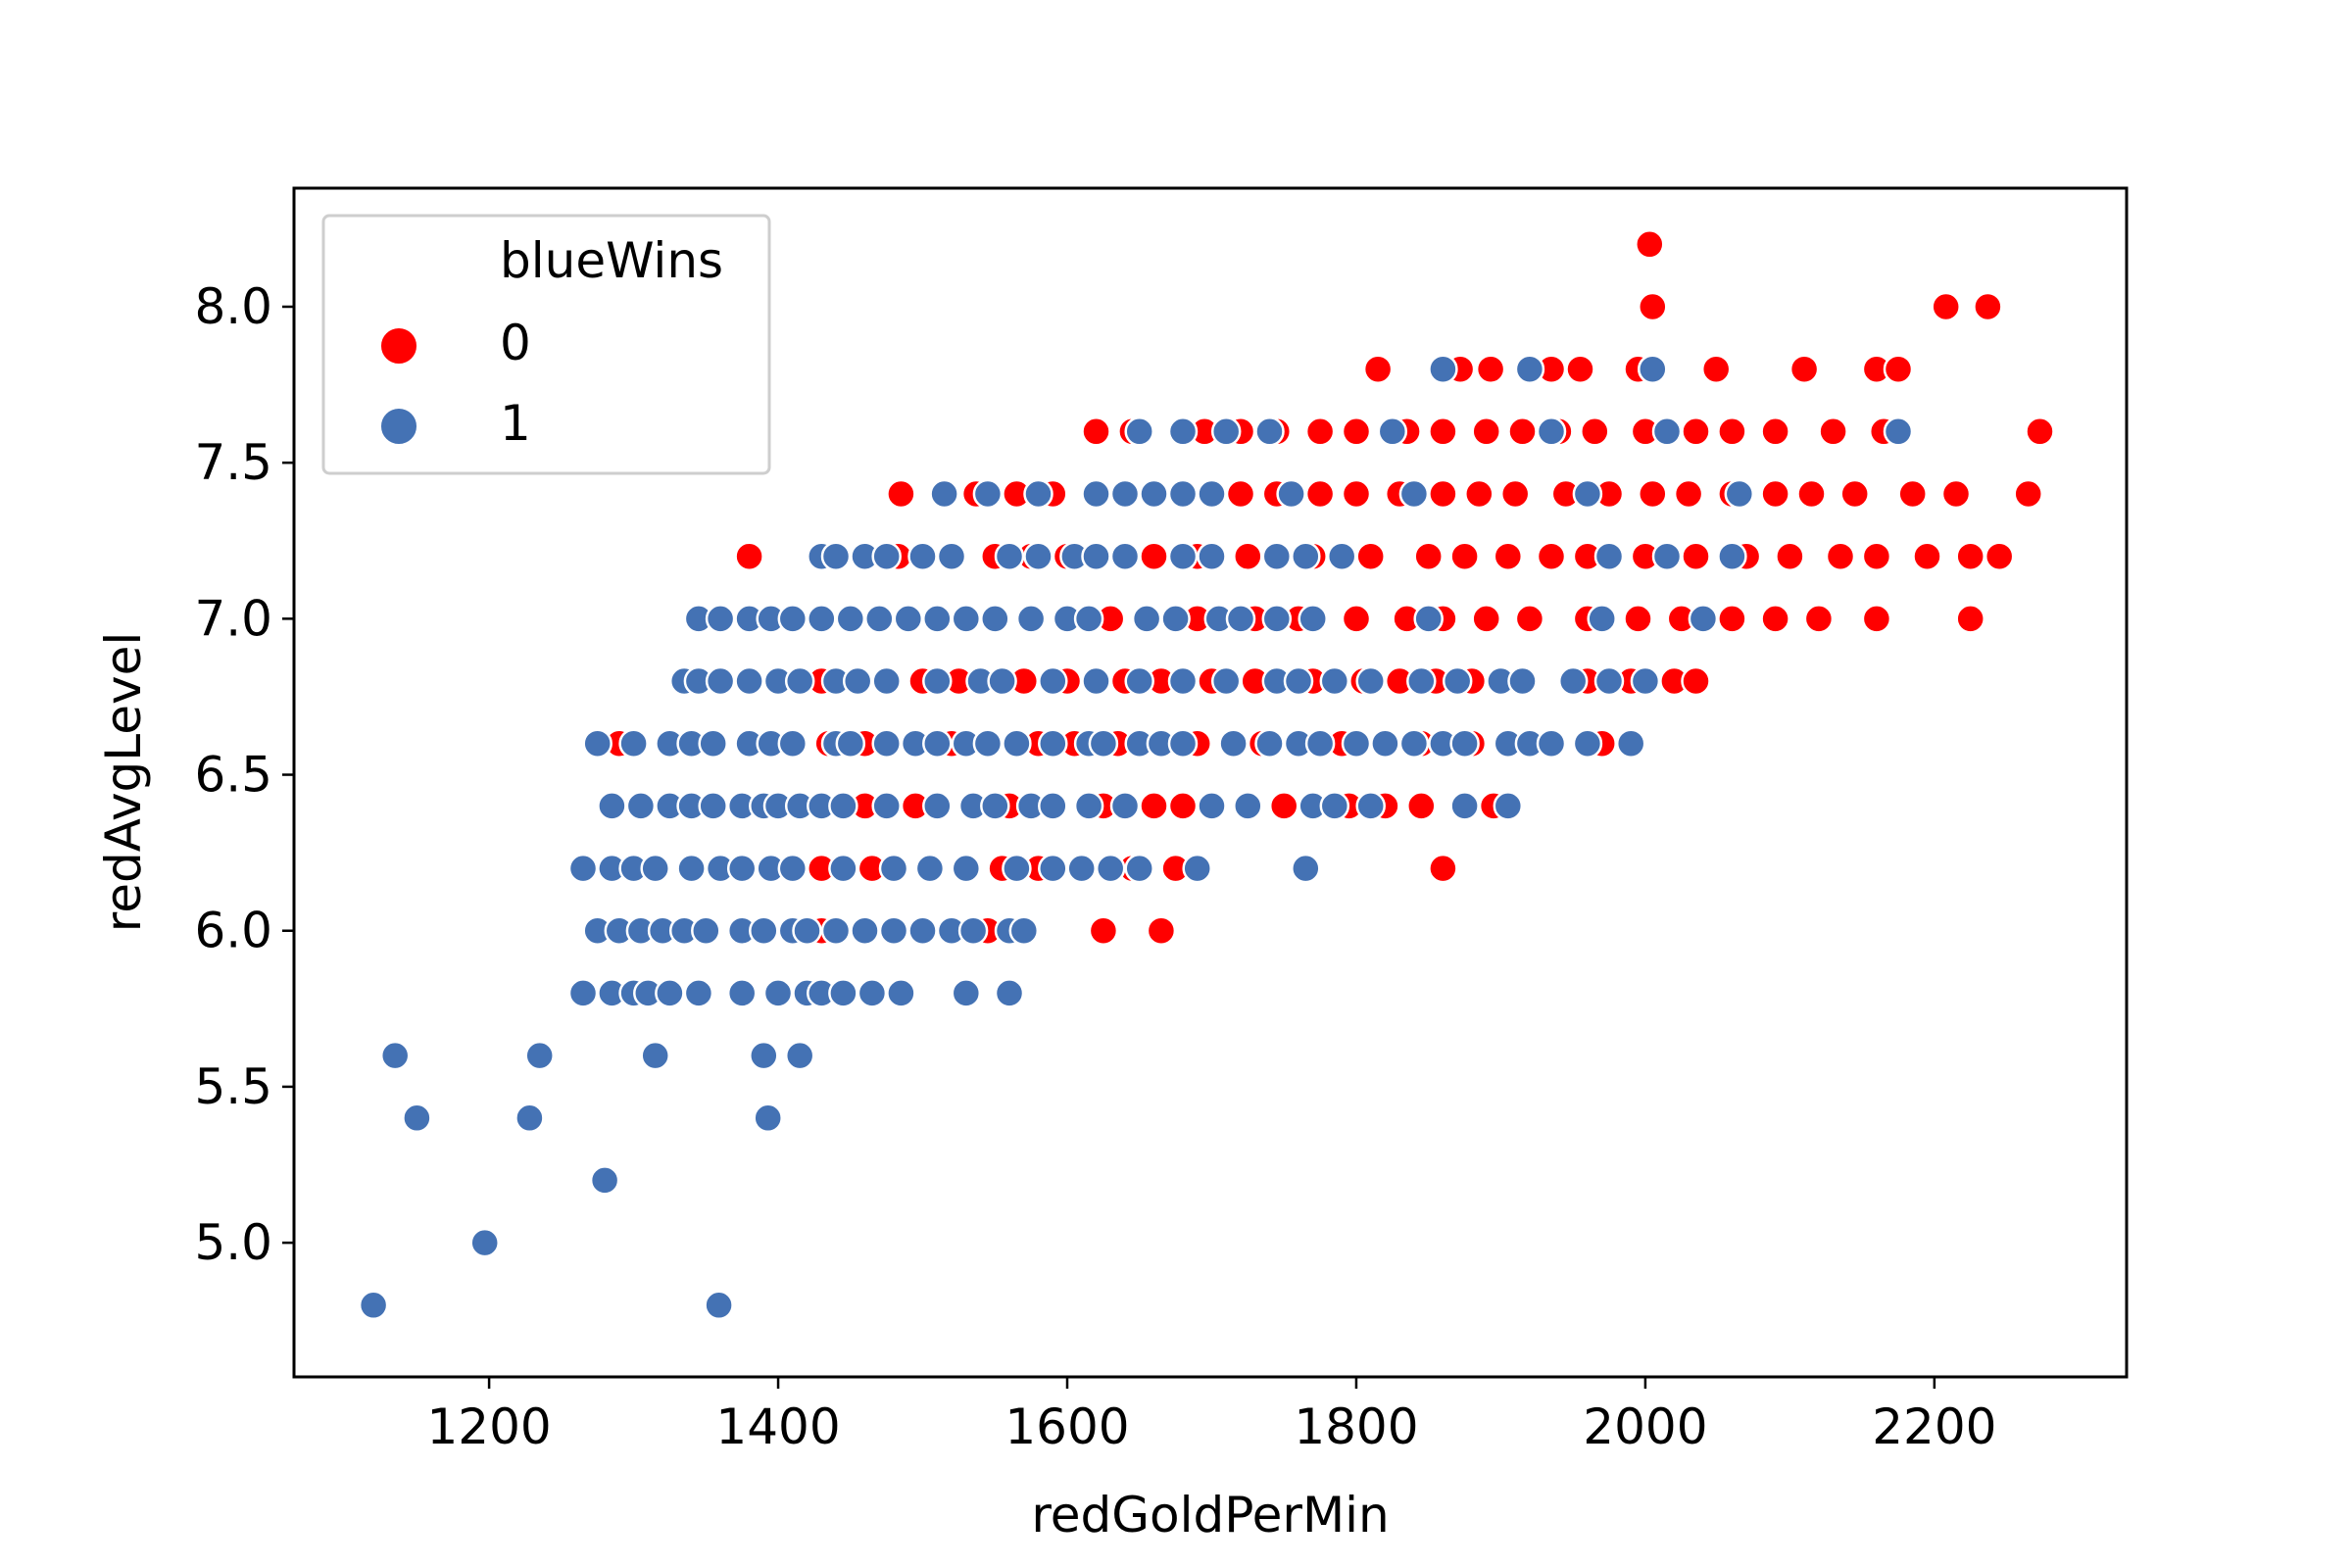  Describe the element at coordinates (1645, 1426) in the screenshot. I see `x-tick-label: 2000` at that location.